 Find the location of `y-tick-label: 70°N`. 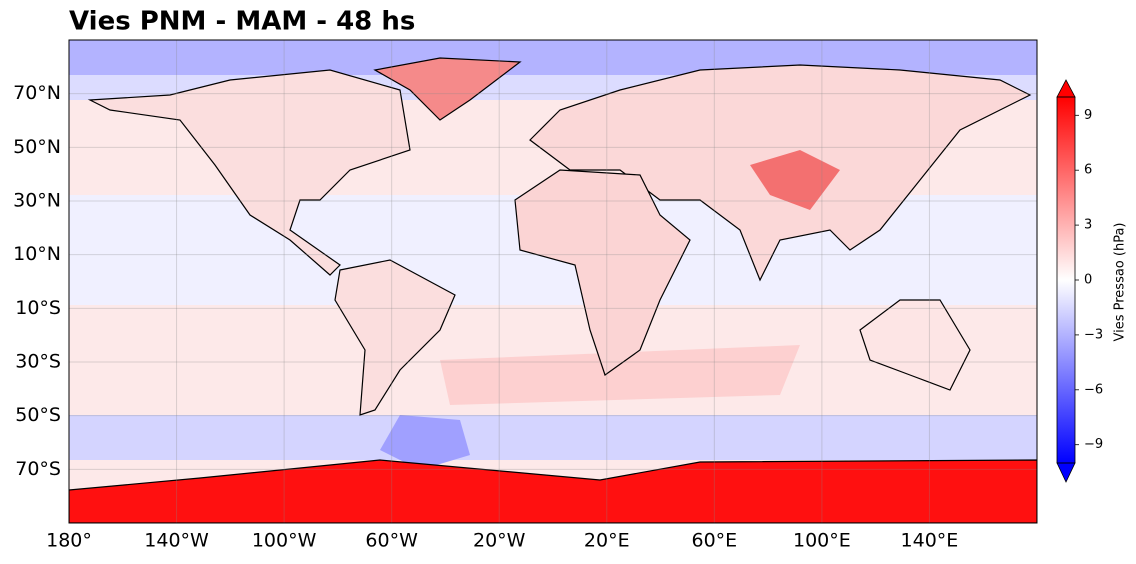

y-tick-label: 70°N is located at coordinates (37, 93).